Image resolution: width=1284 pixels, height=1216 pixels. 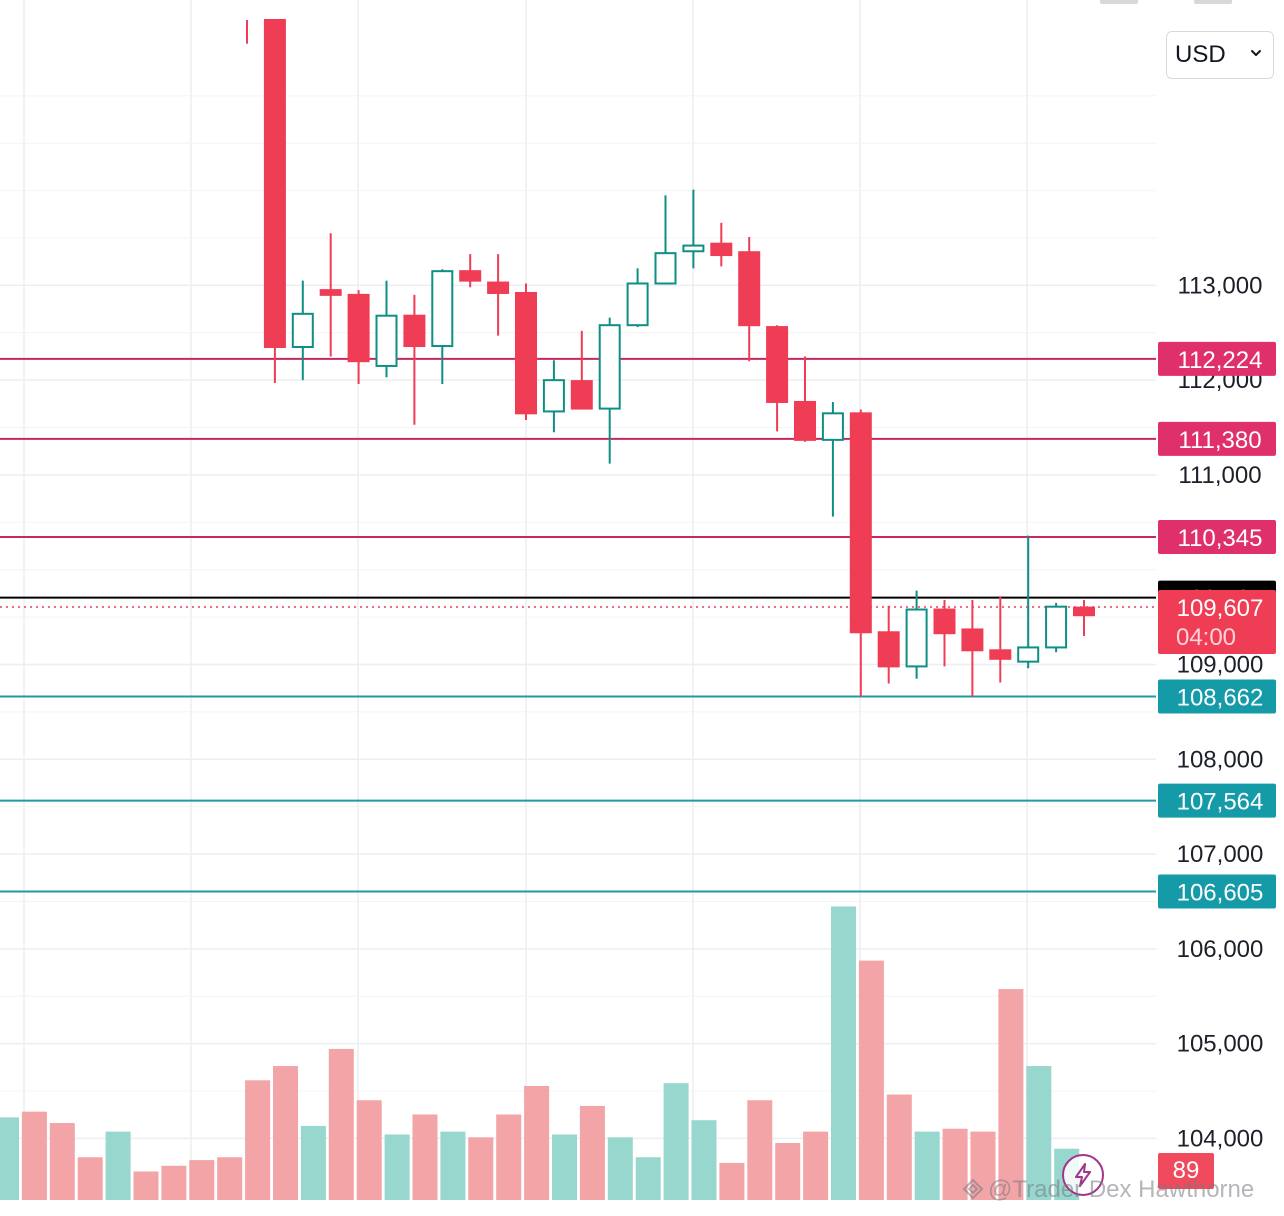 What do you see at coordinates (1220, 608) in the screenshot?
I see `last-price-label: 109,607` at bounding box center [1220, 608].